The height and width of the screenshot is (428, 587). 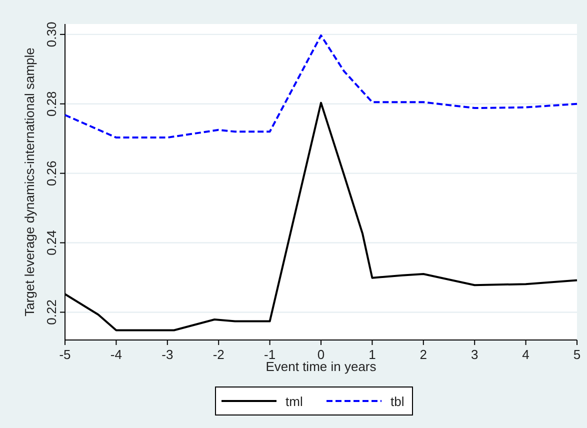 I want to click on x-tick-label: -1, so click(x=270, y=354).